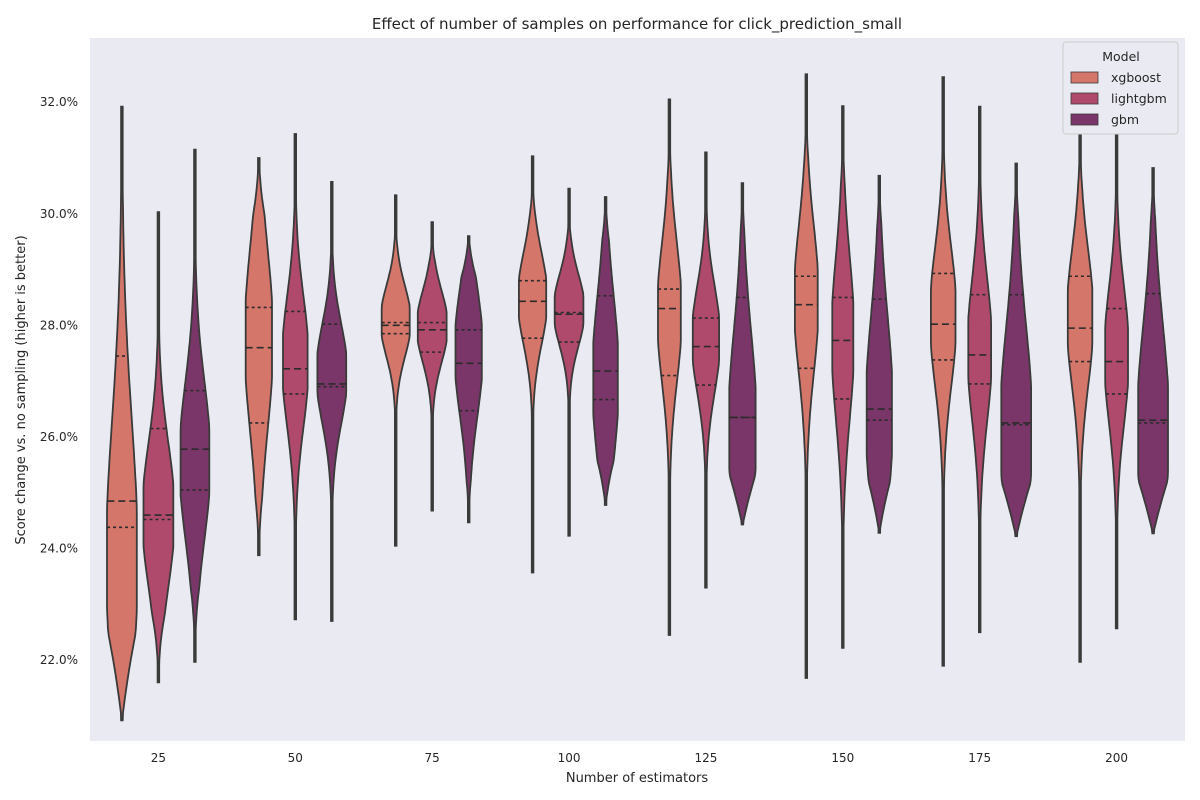 This screenshot has height=800, width=1200. I want to click on legend-box, so click(1120, 88).